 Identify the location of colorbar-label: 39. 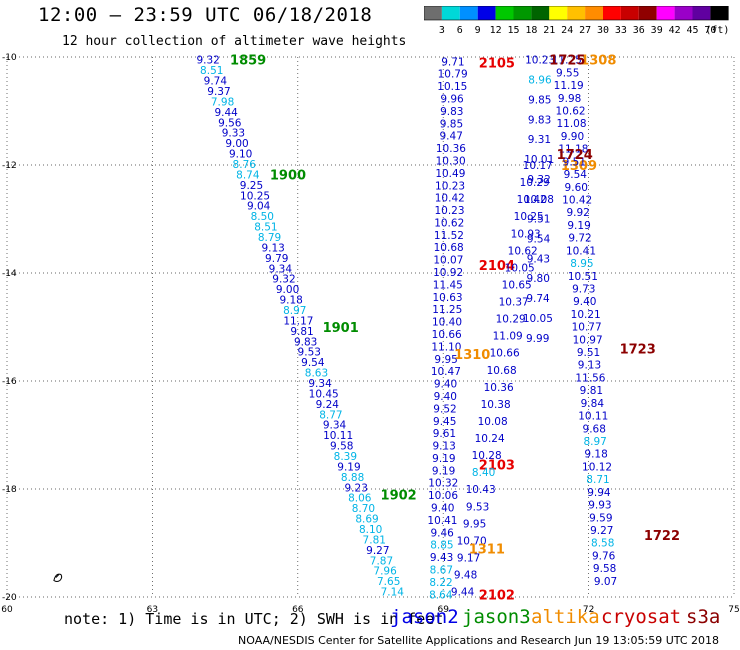
(657, 30).